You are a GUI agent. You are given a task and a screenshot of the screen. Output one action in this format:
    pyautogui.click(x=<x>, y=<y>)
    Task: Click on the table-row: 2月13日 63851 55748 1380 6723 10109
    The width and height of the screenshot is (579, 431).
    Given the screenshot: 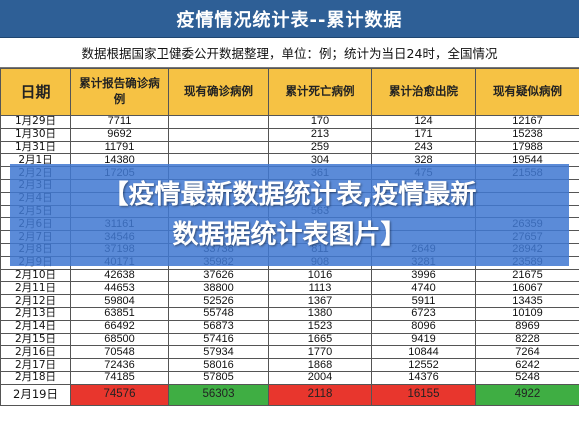 What is the action you would take?
    pyautogui.click(x=289, y=313)
    